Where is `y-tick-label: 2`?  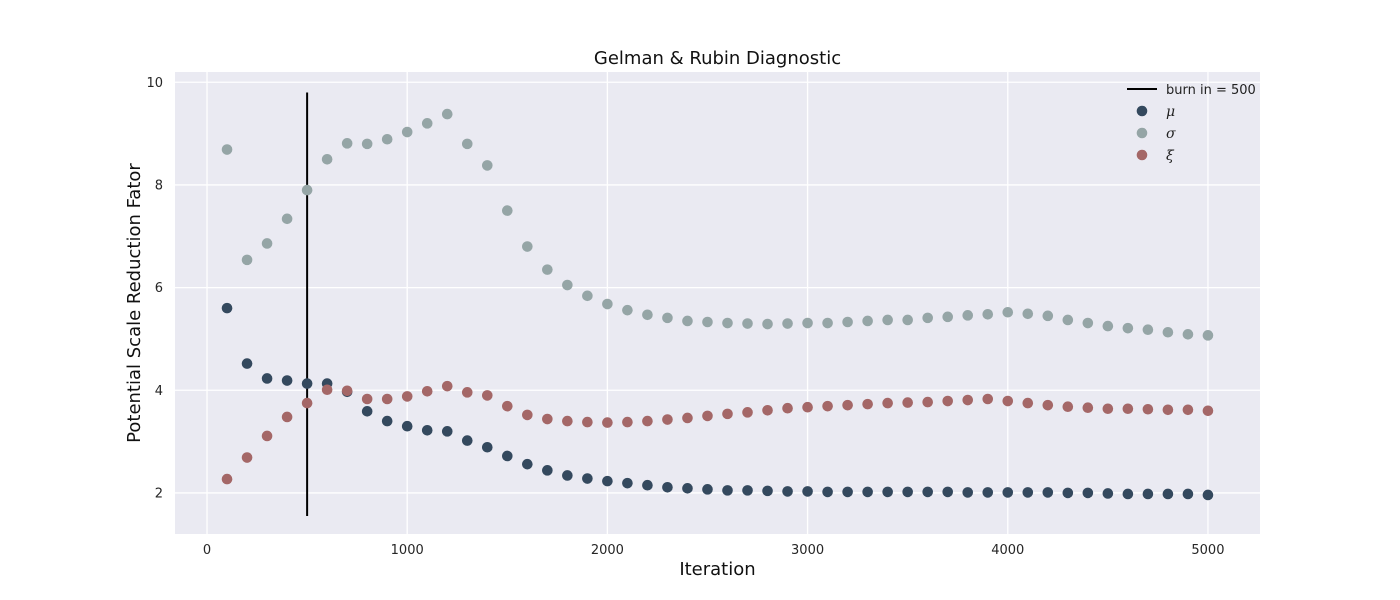
y-tick-label: 2 is located at coordinates (159, 493).